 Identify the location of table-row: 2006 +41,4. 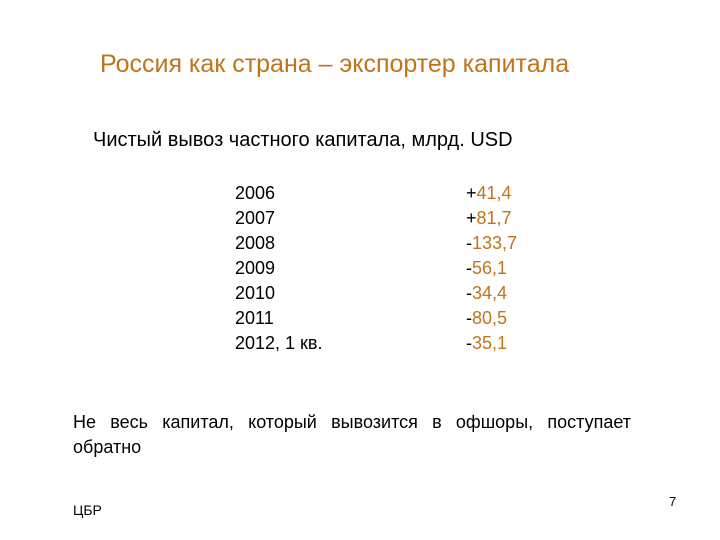
(376, 193).